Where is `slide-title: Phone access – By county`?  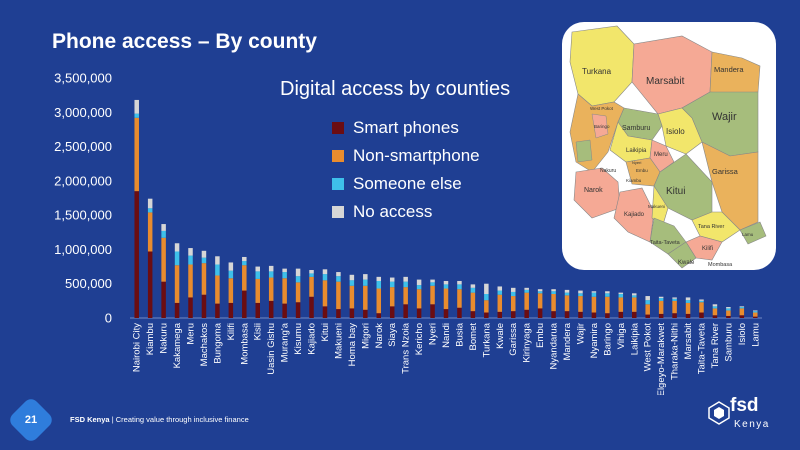
slide-title: Phone access – By county is located at coordinates (184, 41).